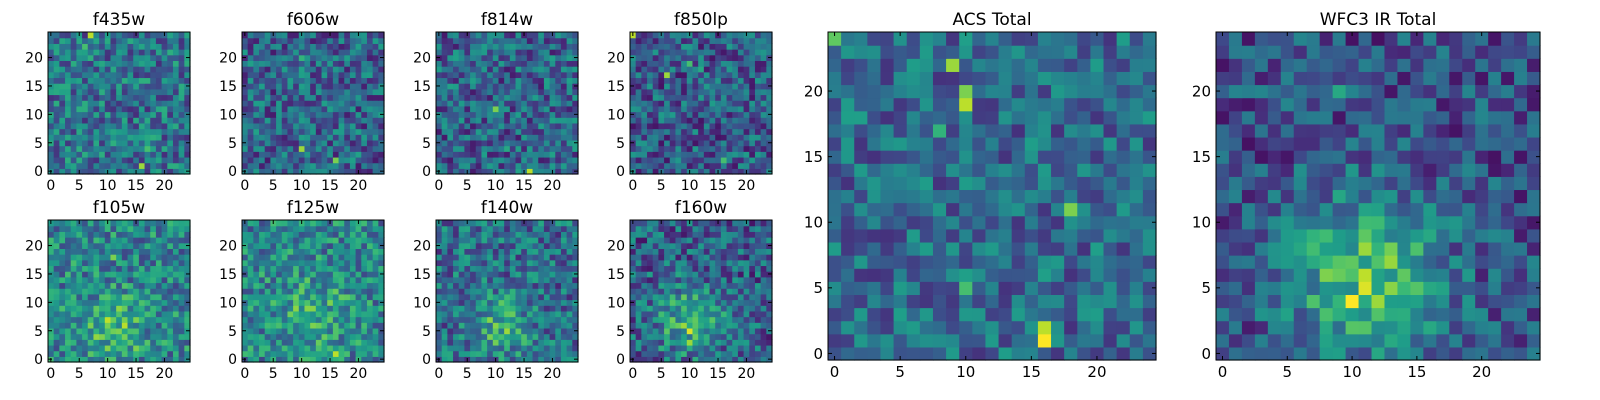 This screenshot has height=400, width=1600. What do you see at coordinates (228, 275) in the screenshot?
I see `y-tick-label: 15` at bounding box center [228, 275].